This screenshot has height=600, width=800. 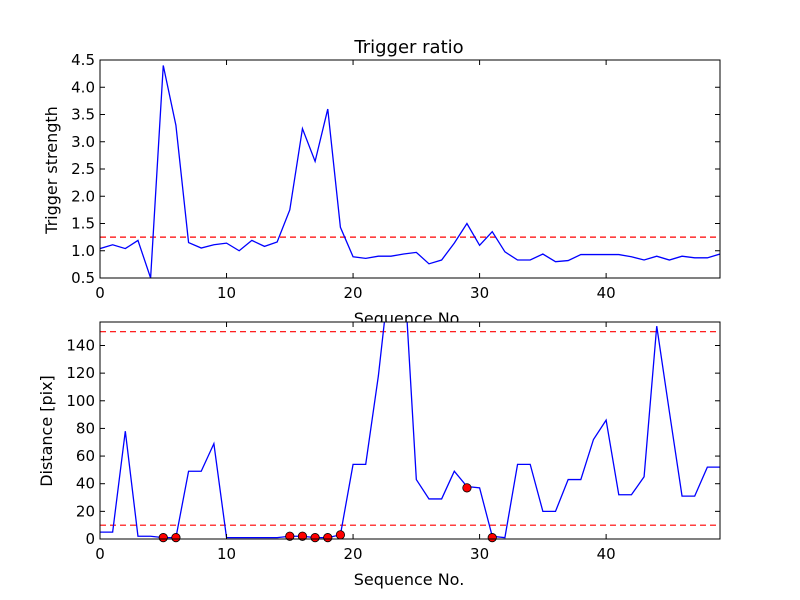 I want to click on top-y-axis-label: Trigger strength, so click(x=51, y=170).